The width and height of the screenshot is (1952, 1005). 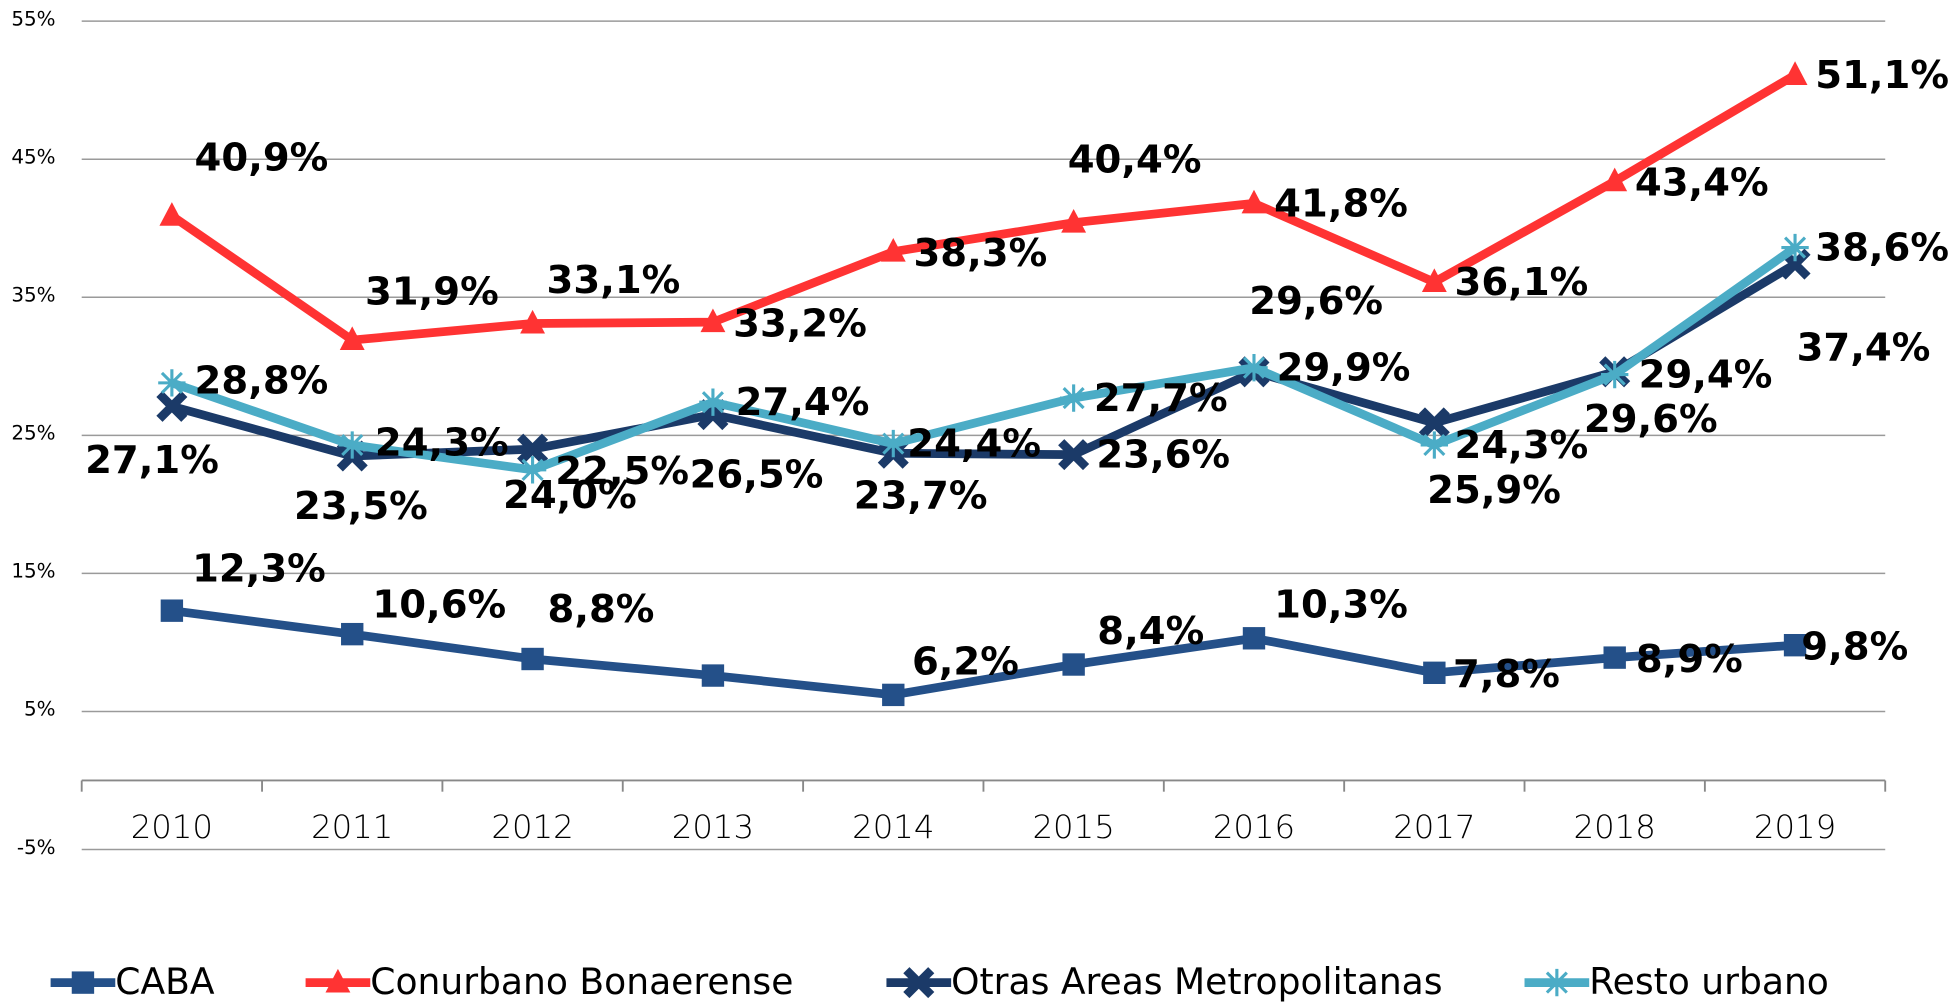 What do you see at coordinates (33, 18) in the screenshot?
I see `y-tick-label: 55%` at bounding box center [33, 18].